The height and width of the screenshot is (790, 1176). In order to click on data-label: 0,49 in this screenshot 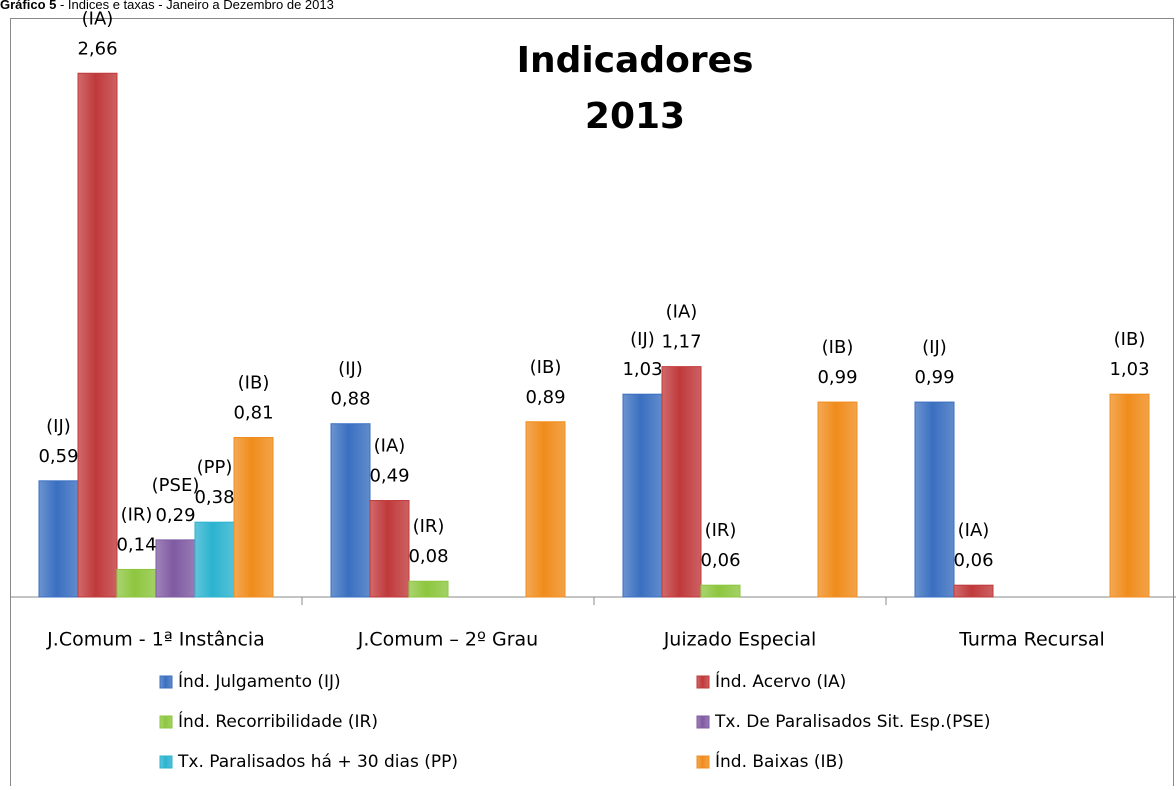, I will do `click(389, 476)`.